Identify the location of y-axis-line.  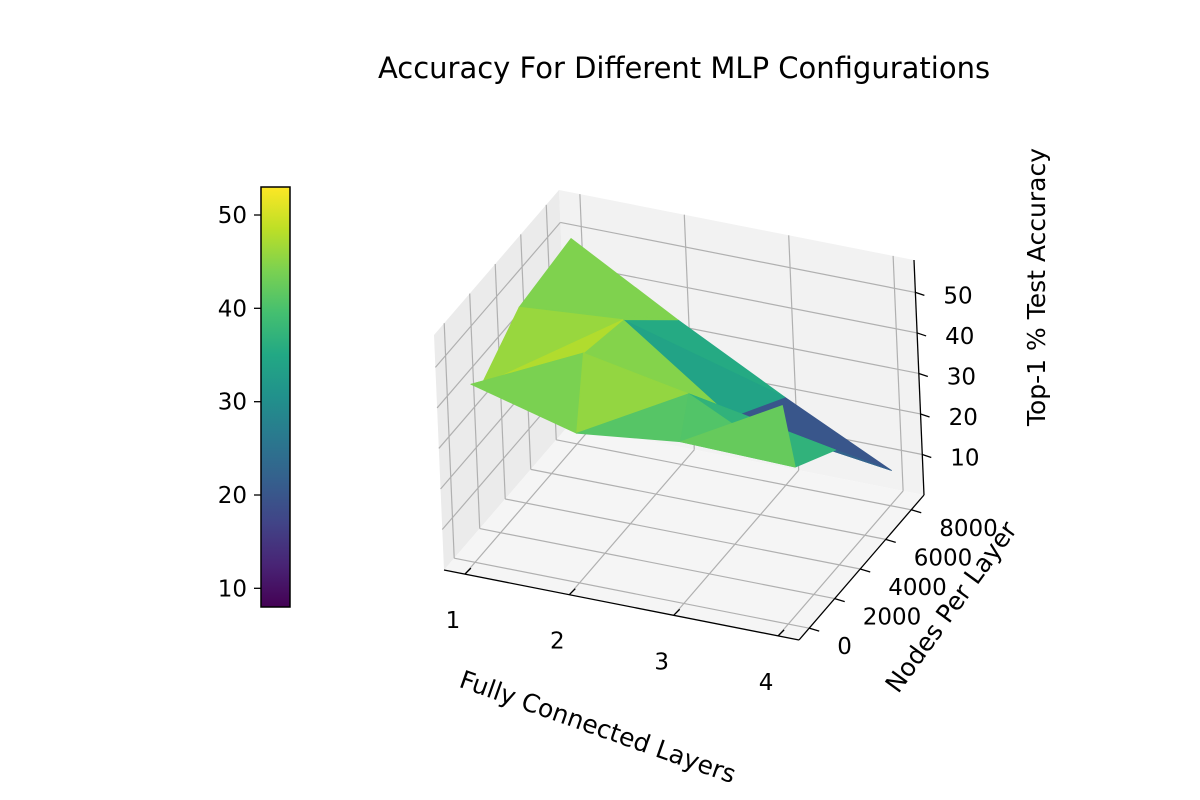
(861, 567).